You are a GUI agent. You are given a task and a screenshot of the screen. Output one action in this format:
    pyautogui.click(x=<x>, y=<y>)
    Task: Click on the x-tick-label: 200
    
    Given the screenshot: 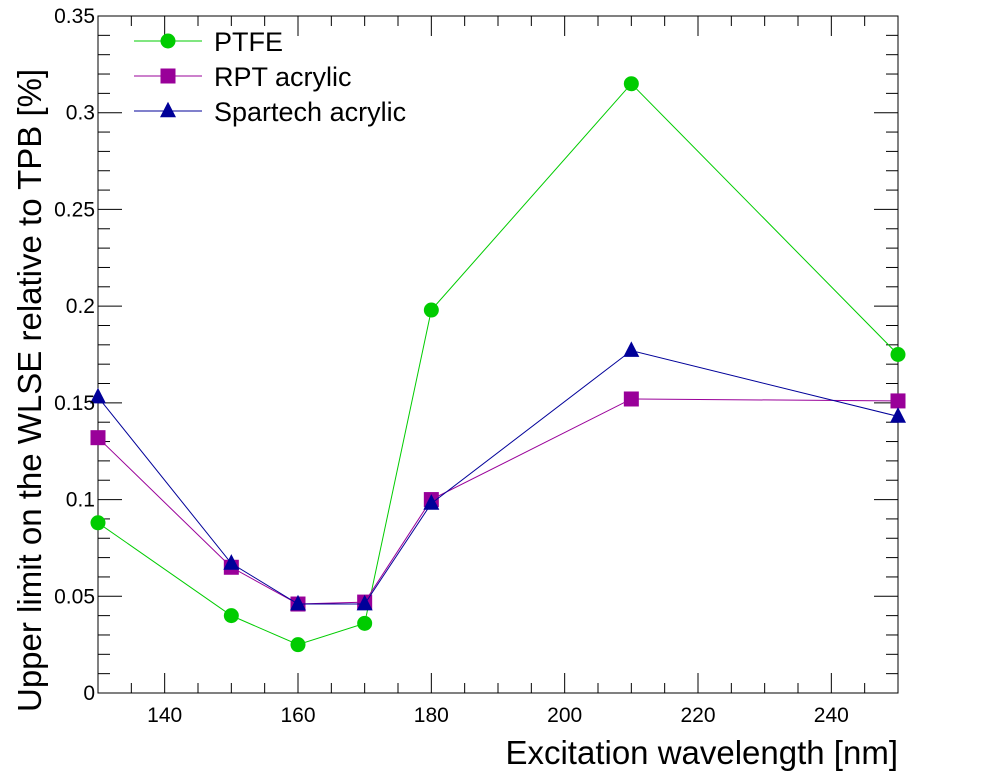 What is the action you would take?
    pyautogui.click(x=564, y=715)
    